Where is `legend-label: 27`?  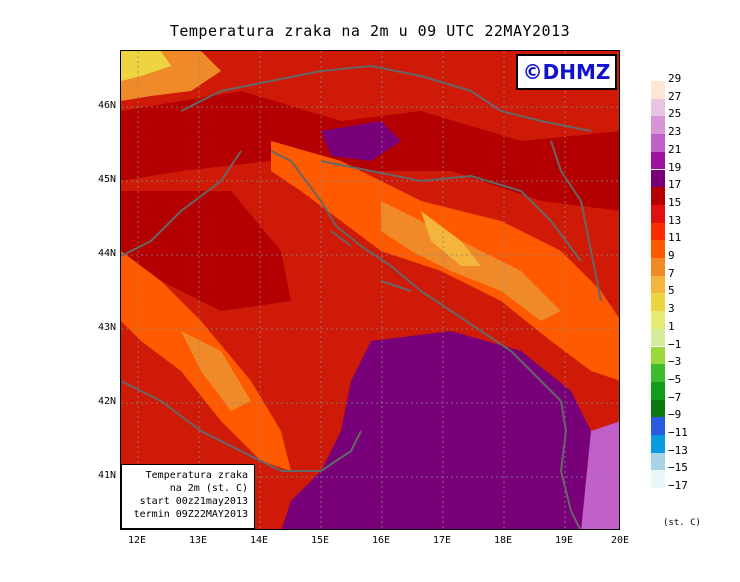 legend-label: 27 is located at coordinates (675, 96).